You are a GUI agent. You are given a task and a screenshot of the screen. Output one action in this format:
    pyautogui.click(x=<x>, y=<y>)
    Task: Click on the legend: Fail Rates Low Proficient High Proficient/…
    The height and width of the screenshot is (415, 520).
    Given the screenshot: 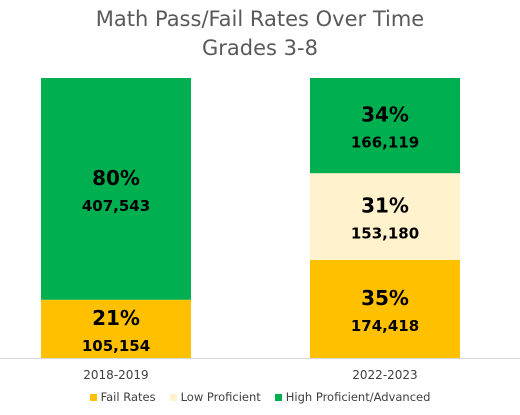 What is the action you would take?
    pyautogui.click(x=260, y=397)
    